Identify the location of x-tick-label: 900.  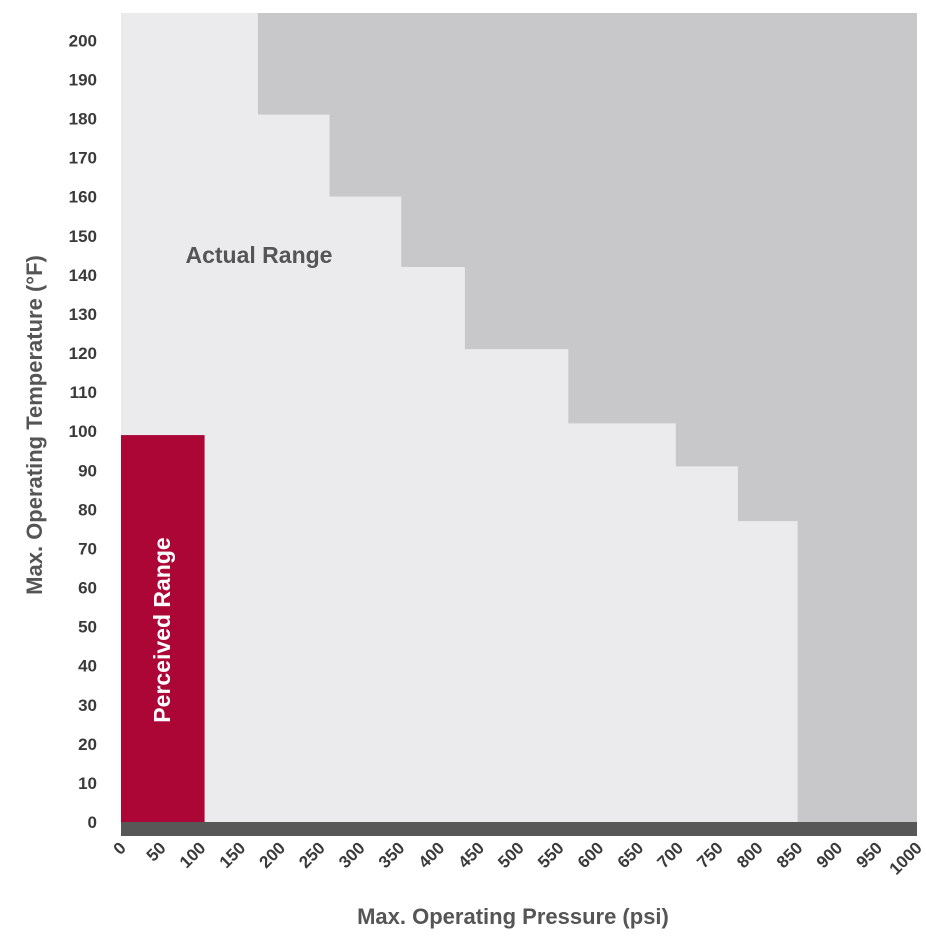
(829, 854).